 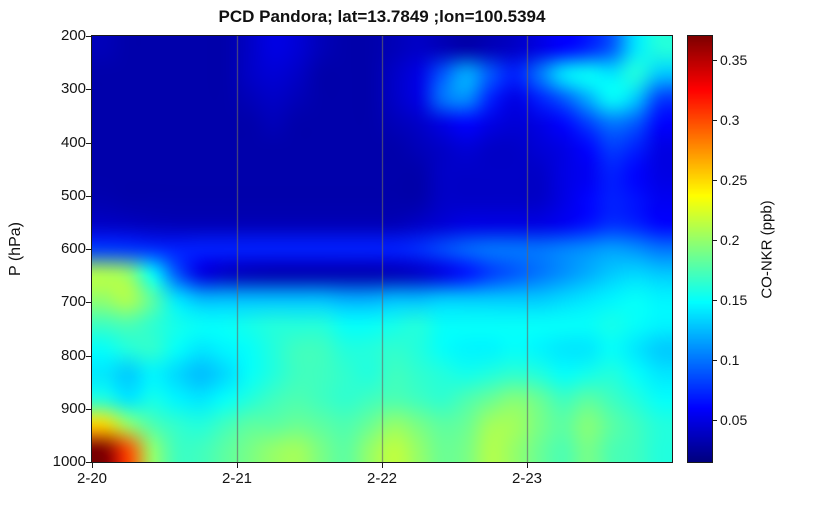 I want to click on colorbar-label: CO-NKR (ppb), so click(x=767, y=249).